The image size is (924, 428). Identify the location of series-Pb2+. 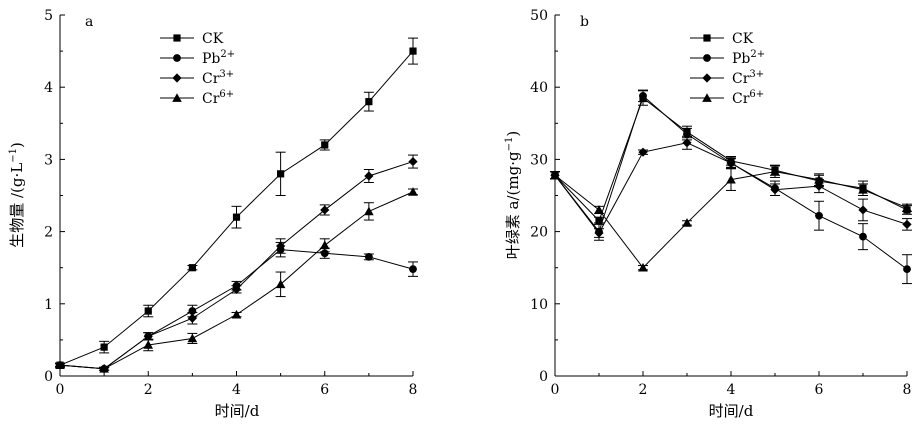
(236, 307).